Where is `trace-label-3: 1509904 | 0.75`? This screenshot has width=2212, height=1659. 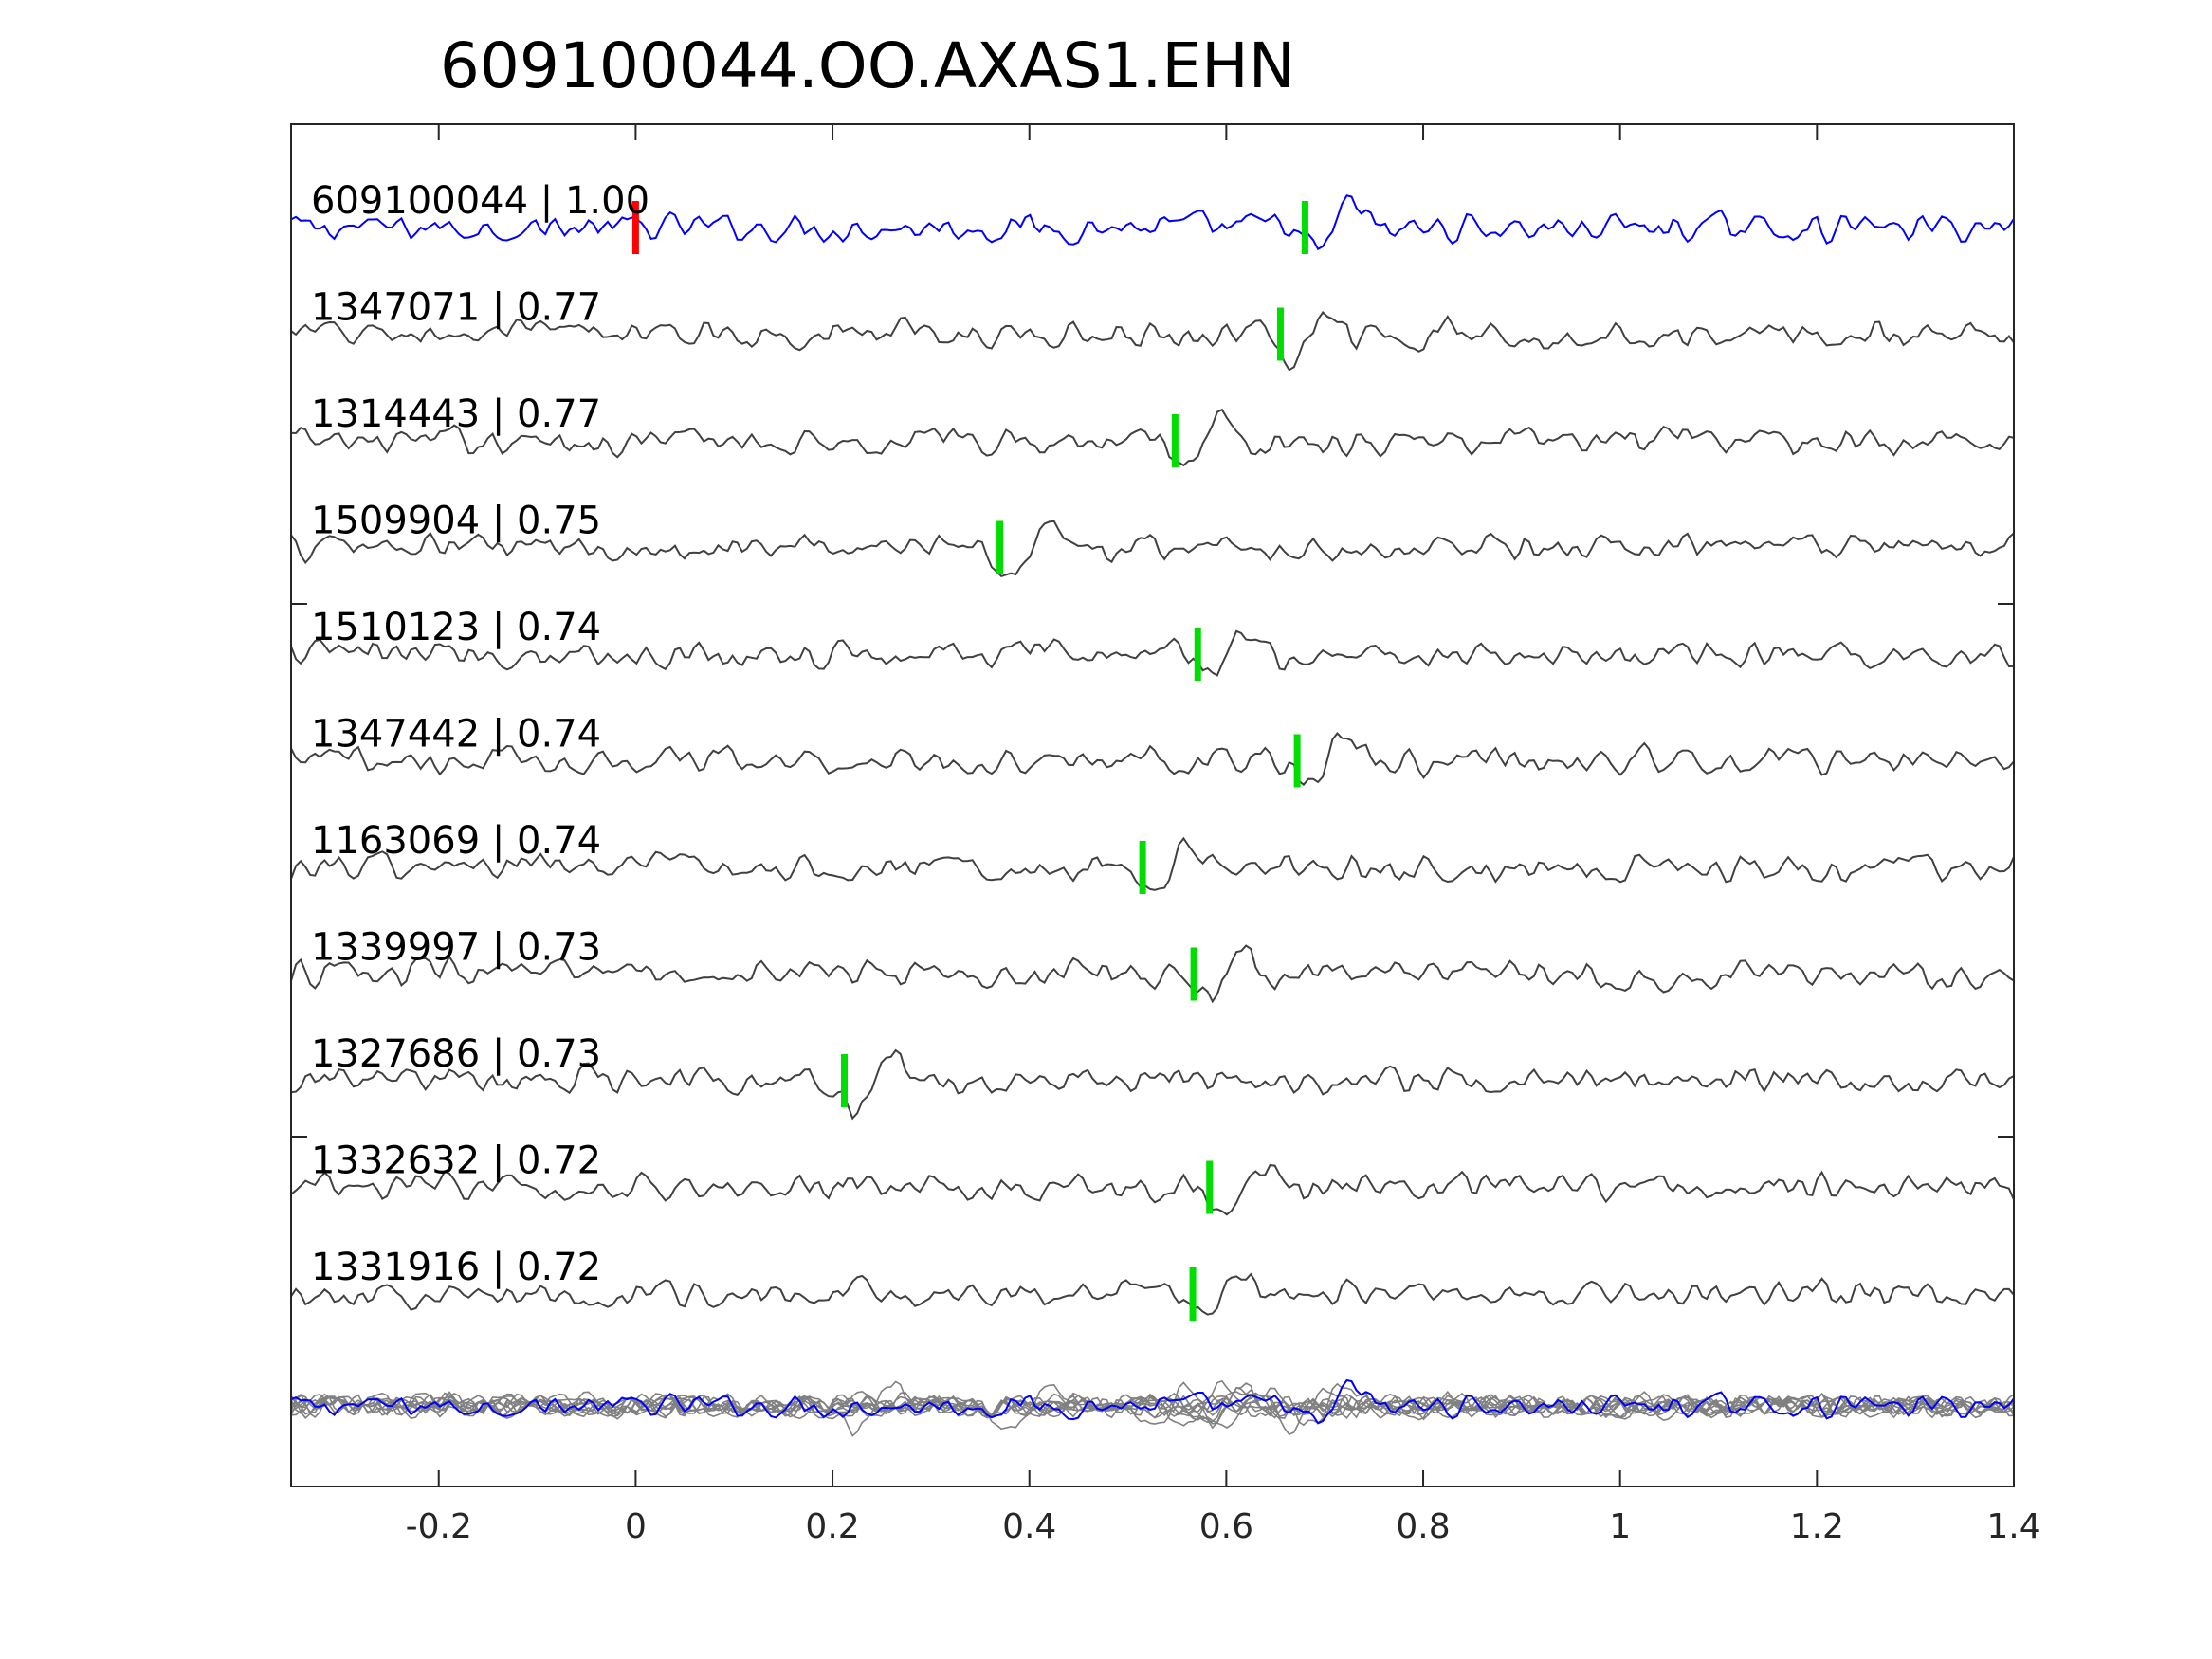
trace-label-3: 1509904 | 0.75 is located at coordinates (456, 521).